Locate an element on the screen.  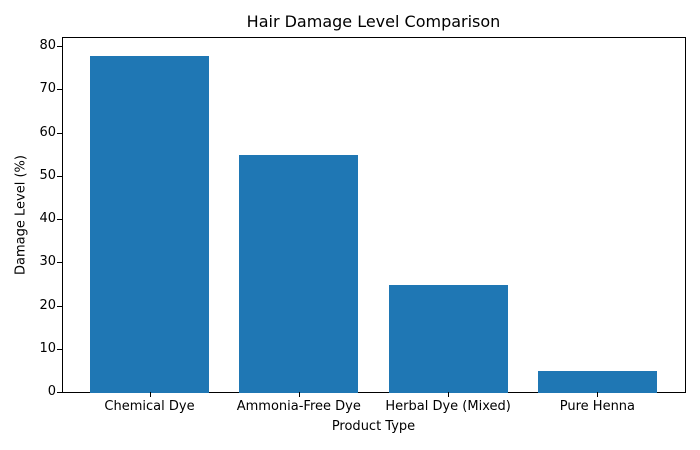
y-axis-label: Damage Level (%) is located at coordinates (21, 215).